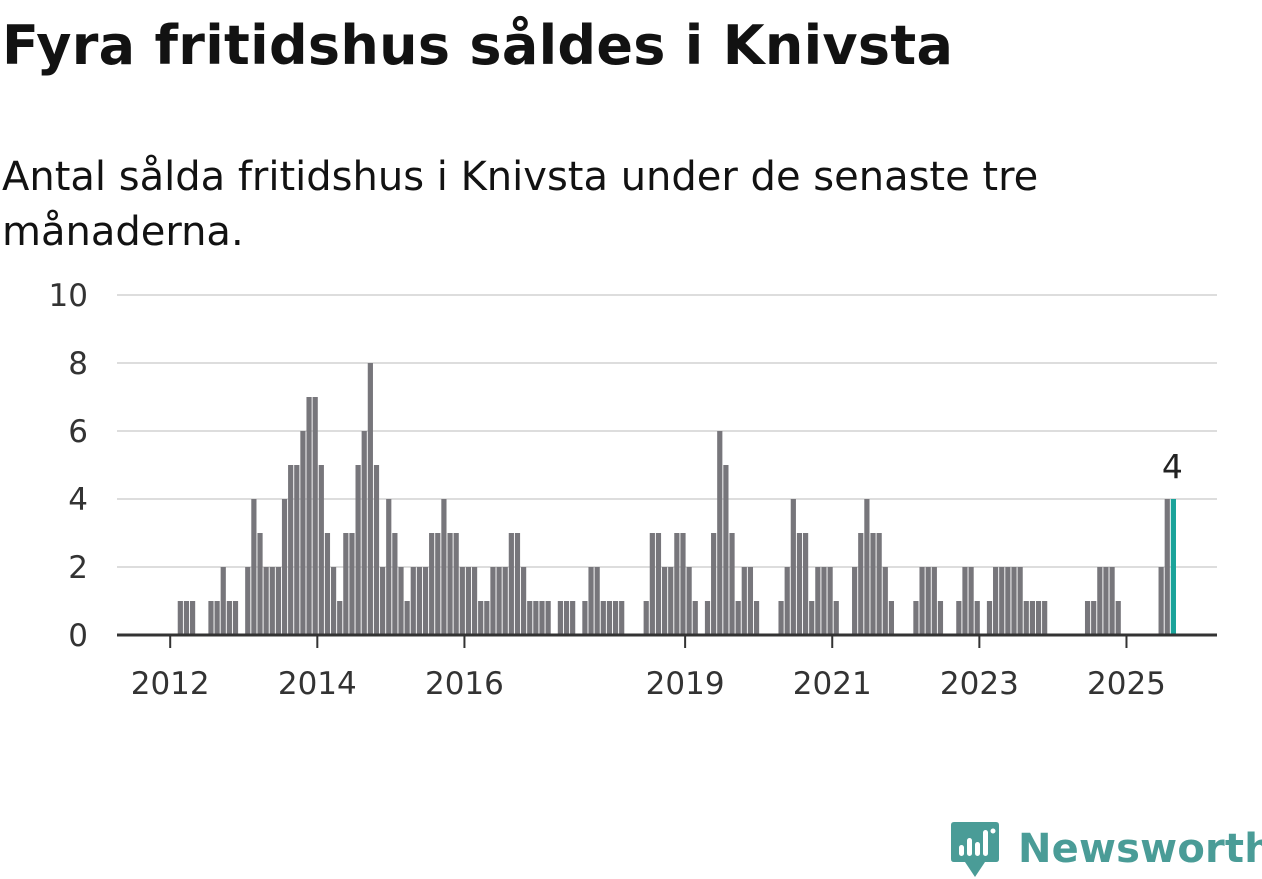 This screenshot has height=879, width=1262. I want to click on newsworthy-logo: Newsworthy, so click(1106, 849).